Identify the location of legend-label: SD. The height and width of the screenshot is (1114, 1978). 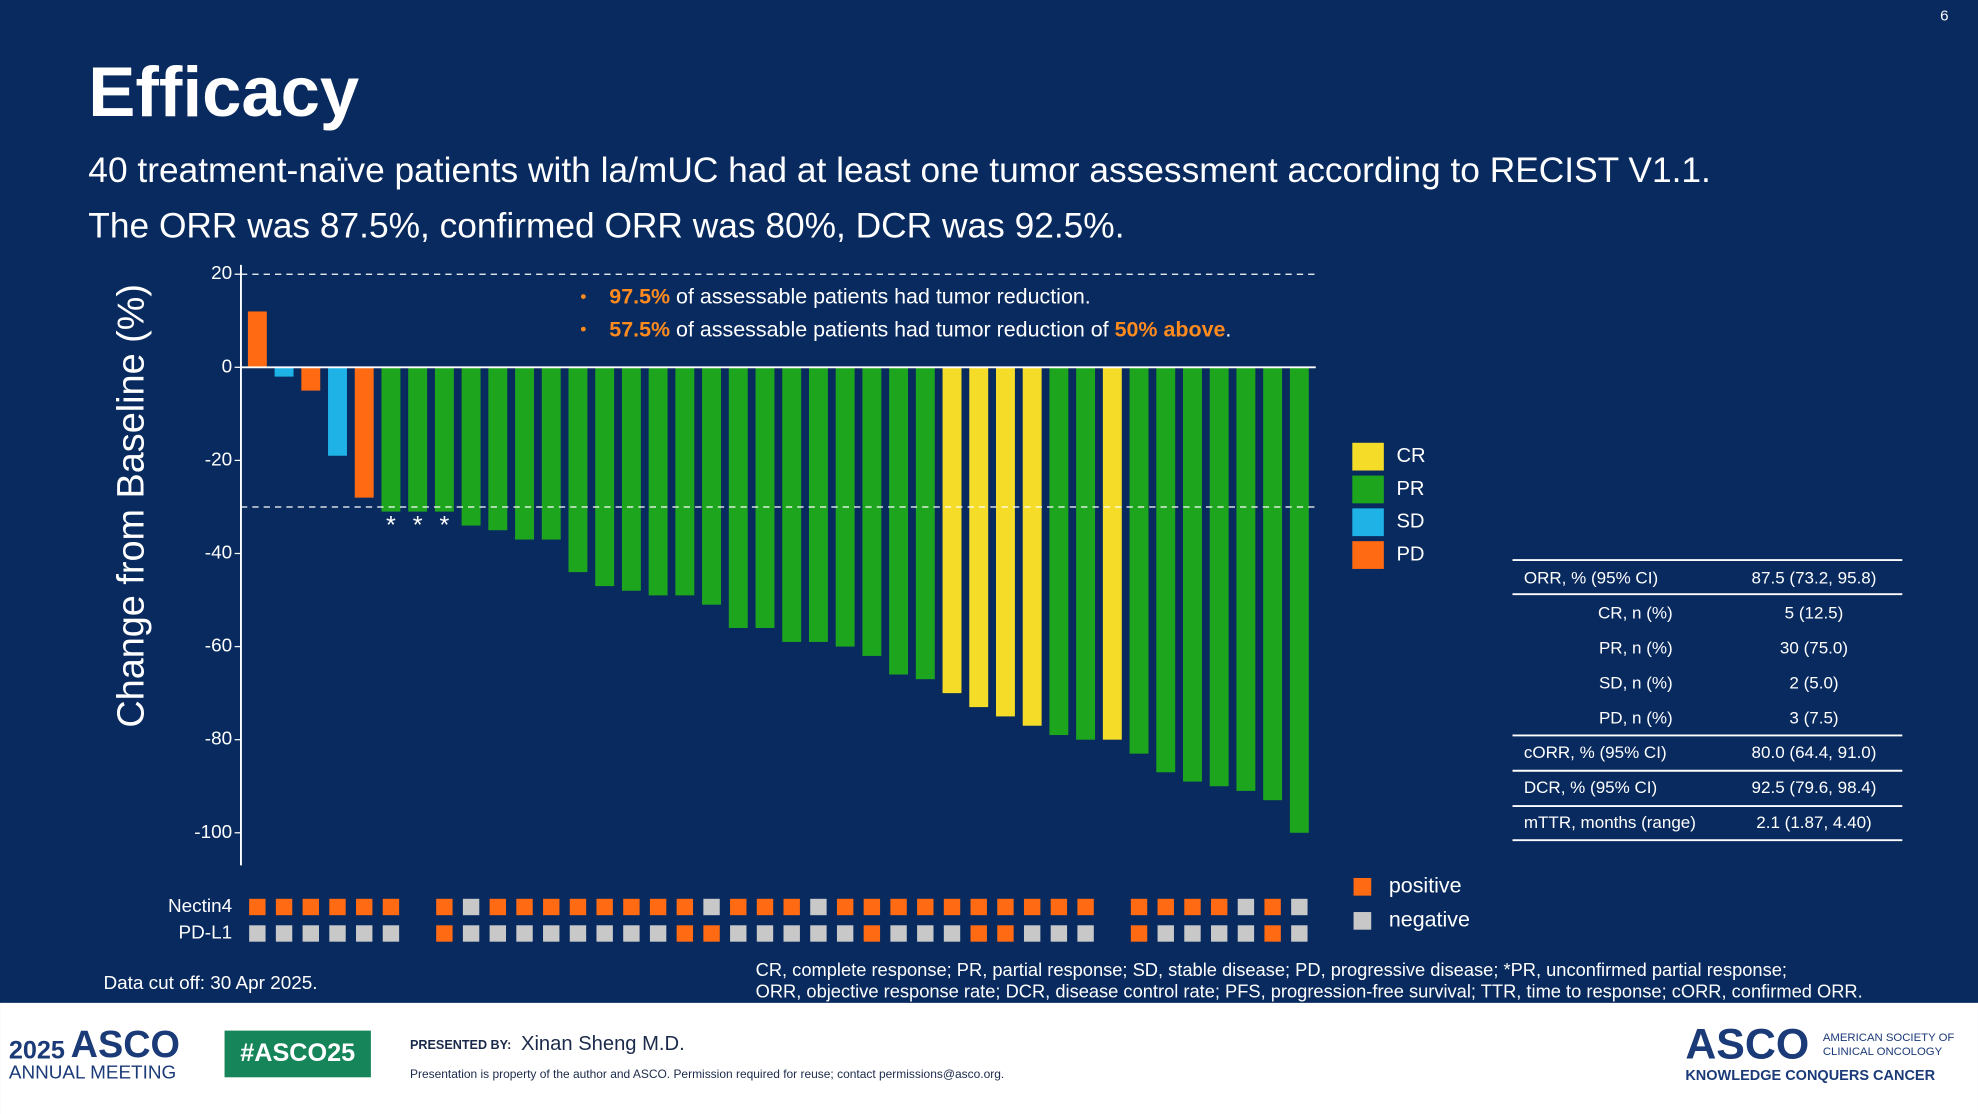
(1410, 522).